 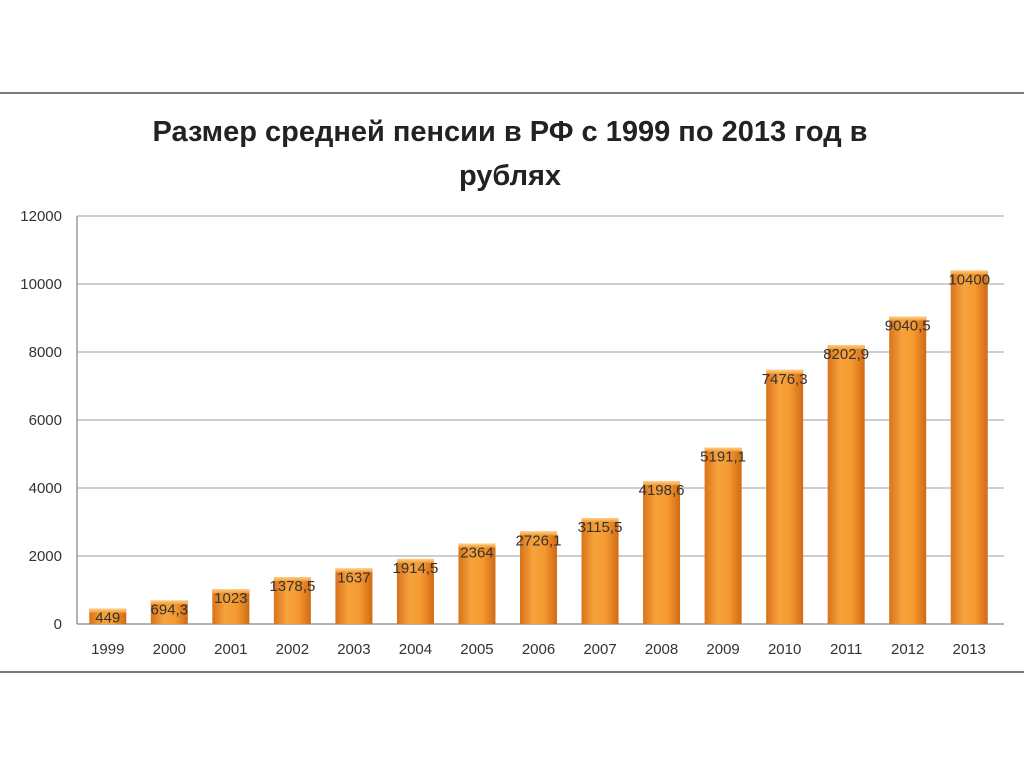 What do you see at coordinates (538, 649) in the screenshot?
I see `x-tick-label: 2006` at bounding box center [538, 649].